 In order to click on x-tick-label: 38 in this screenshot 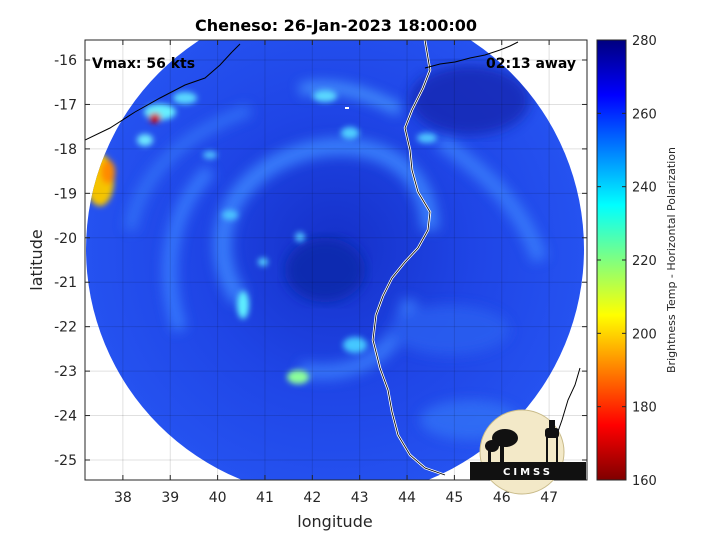, I will do `click(123, 498)`.